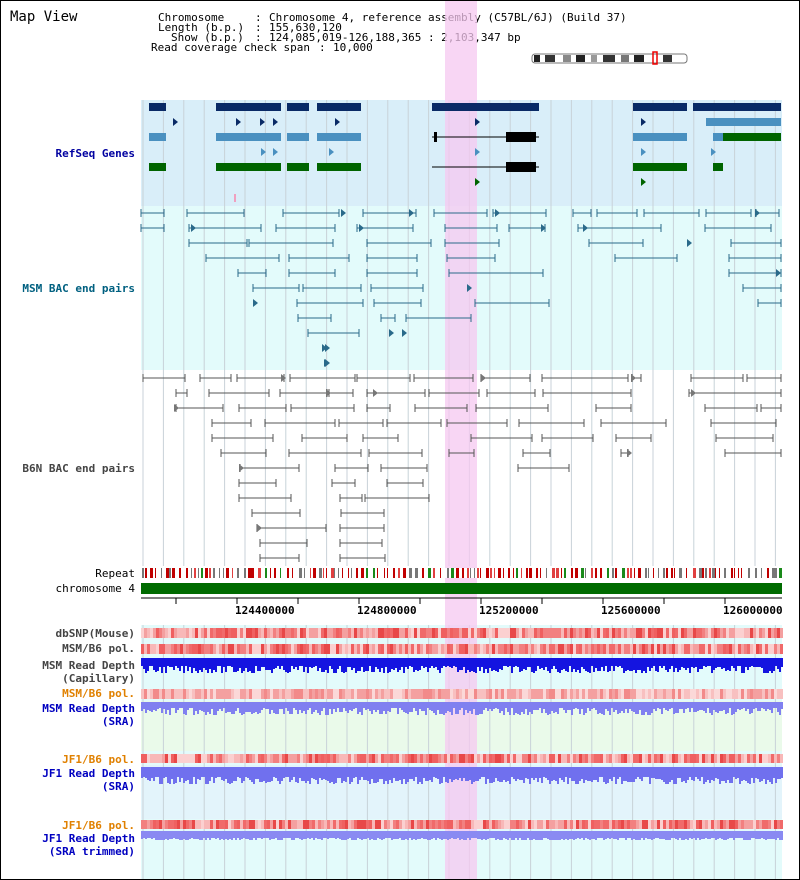 The width and height of the screenshot is (800, 880). Describe the element at coordinates (88, 708) in the screenshot. I see `track-label-msm-depth-sra: MSM Read Depth` at that location.